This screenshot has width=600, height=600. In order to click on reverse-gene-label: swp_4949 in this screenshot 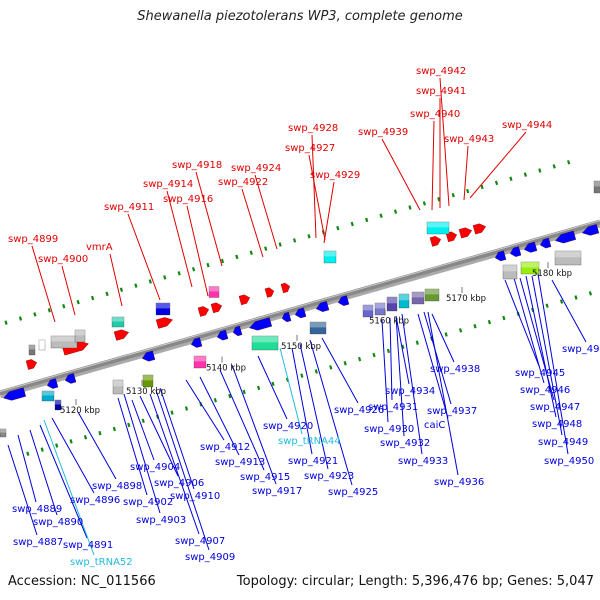, I will do `click(563, 442)`.